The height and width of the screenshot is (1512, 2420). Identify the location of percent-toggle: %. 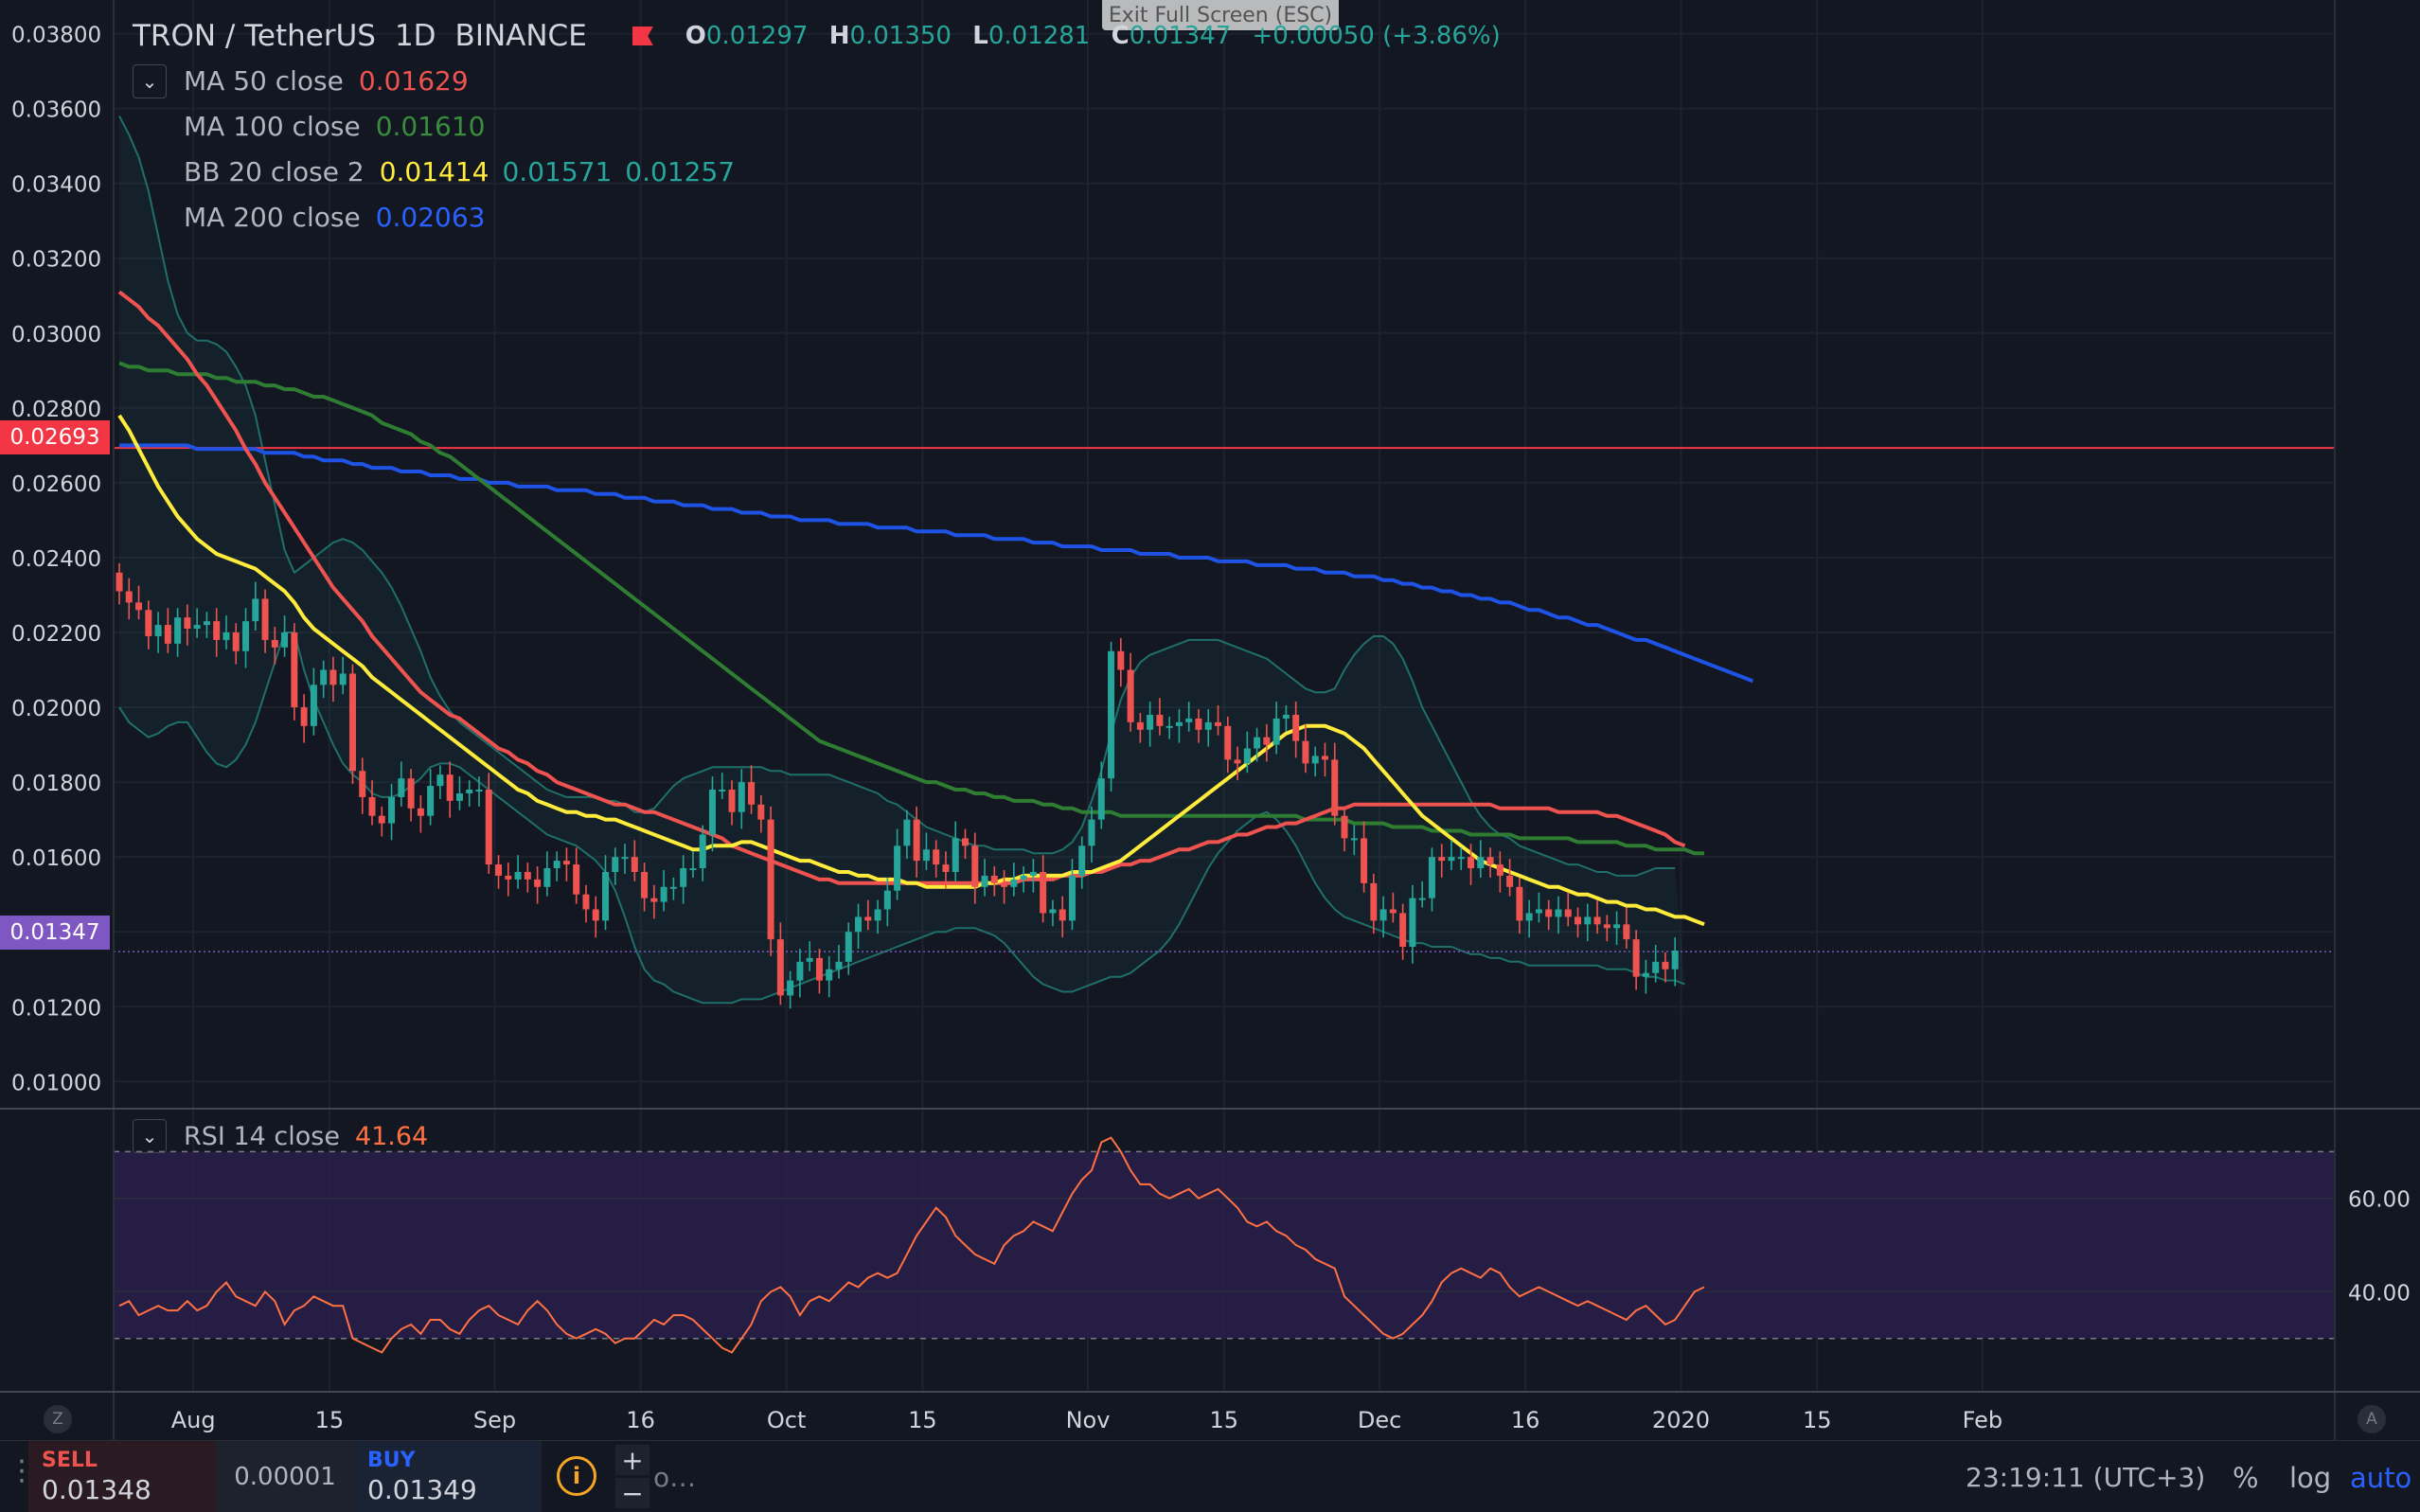
(2246, 1478).